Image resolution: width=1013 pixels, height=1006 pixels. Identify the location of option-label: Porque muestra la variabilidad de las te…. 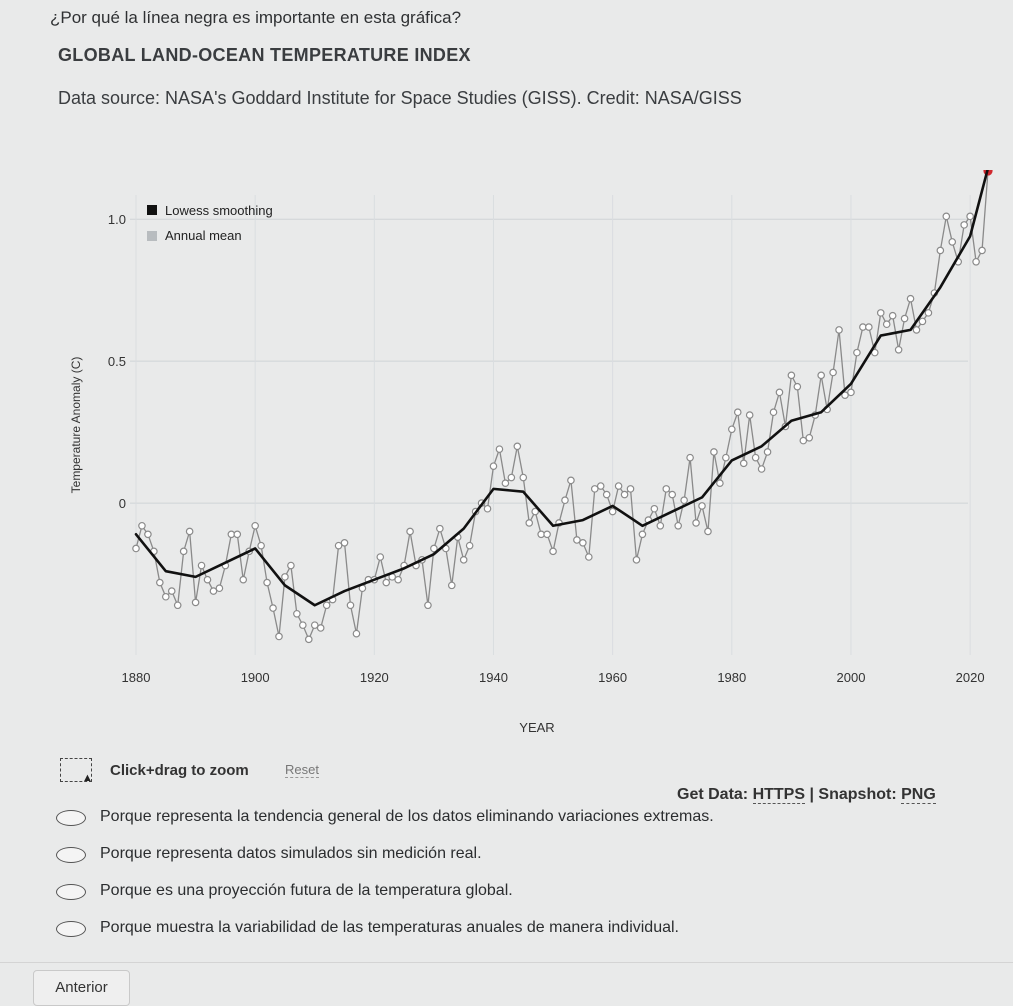
(389, 927).